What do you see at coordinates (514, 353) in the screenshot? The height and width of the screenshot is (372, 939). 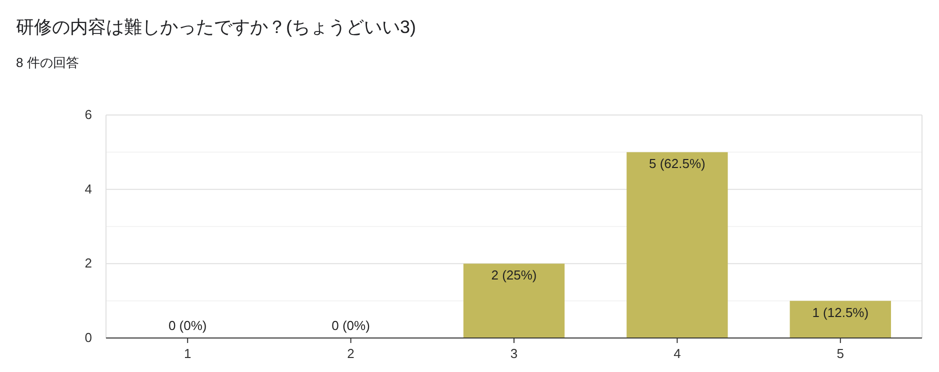 I see `x-tick-label: 3` at bounding box center [514, 353].